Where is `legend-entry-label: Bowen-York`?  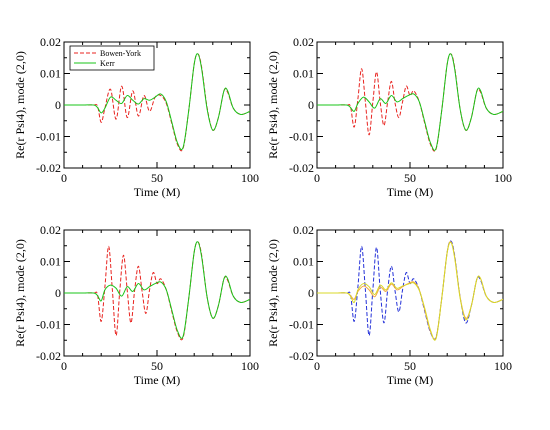 legend-entry-label: Bowen-York is located at coordinates (120, 53).